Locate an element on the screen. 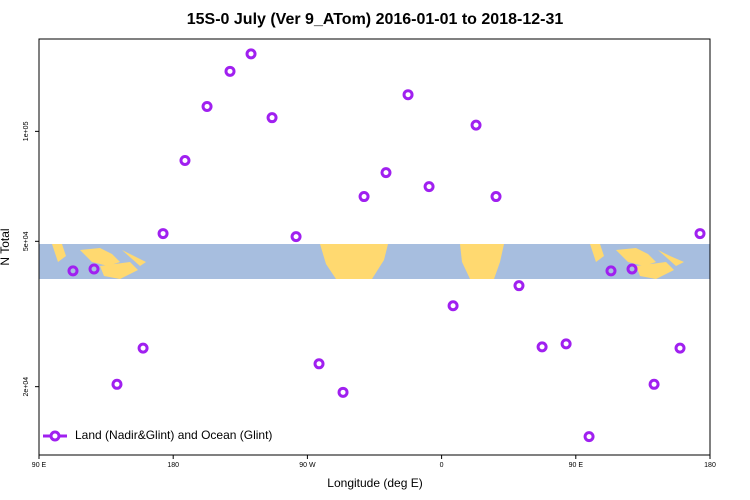  x-tick-label: 0 is located at coordinates (442, 465).